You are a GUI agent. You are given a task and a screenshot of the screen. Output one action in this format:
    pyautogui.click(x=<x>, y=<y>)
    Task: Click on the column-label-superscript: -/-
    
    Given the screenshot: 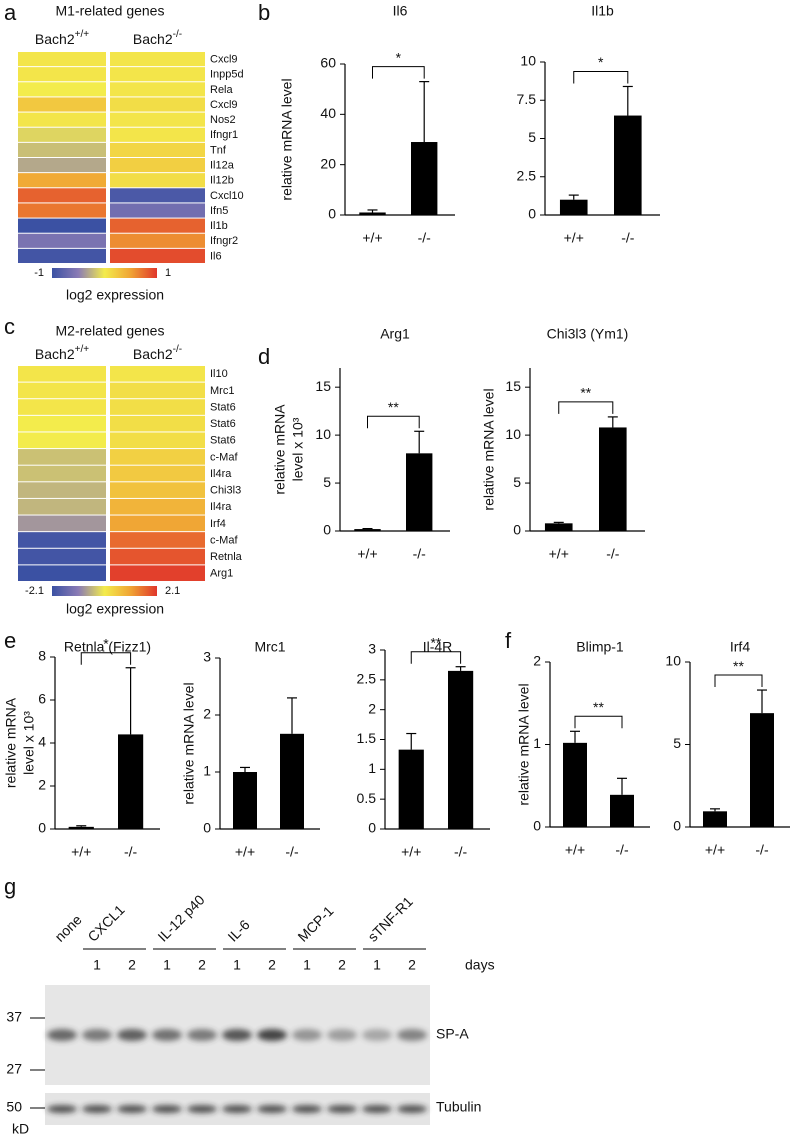 What is the action you would take?
    pyautogui.click(x=177, y=34)
    